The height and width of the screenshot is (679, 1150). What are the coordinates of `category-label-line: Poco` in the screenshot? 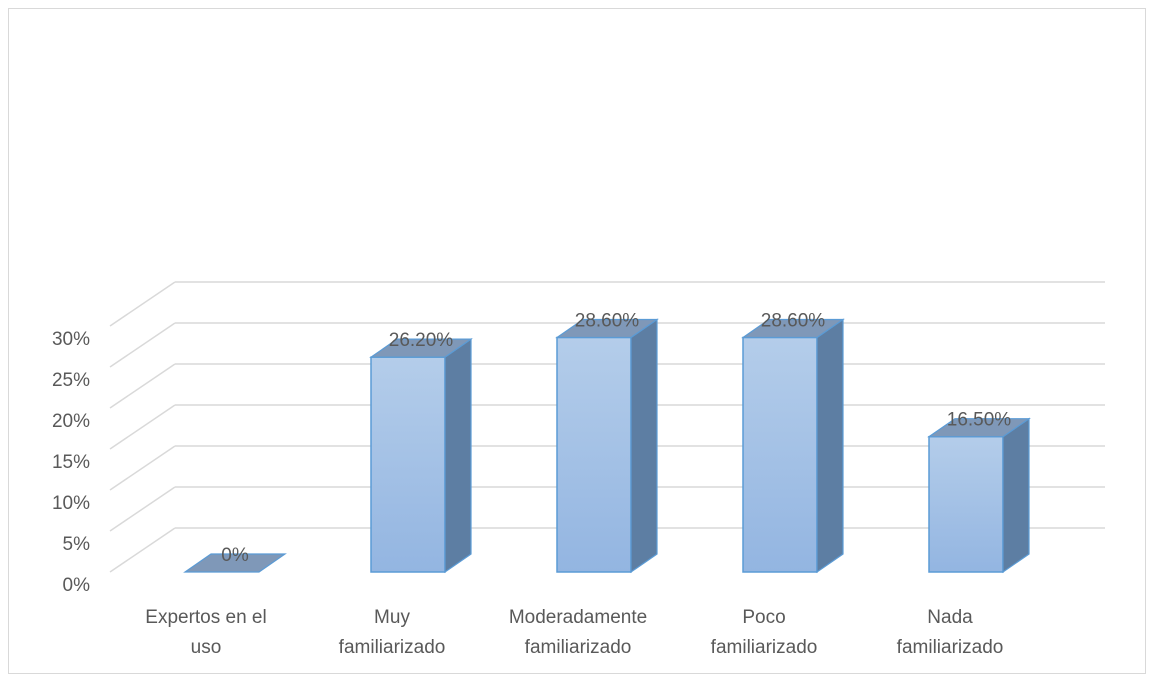 It's located at (763, 617).